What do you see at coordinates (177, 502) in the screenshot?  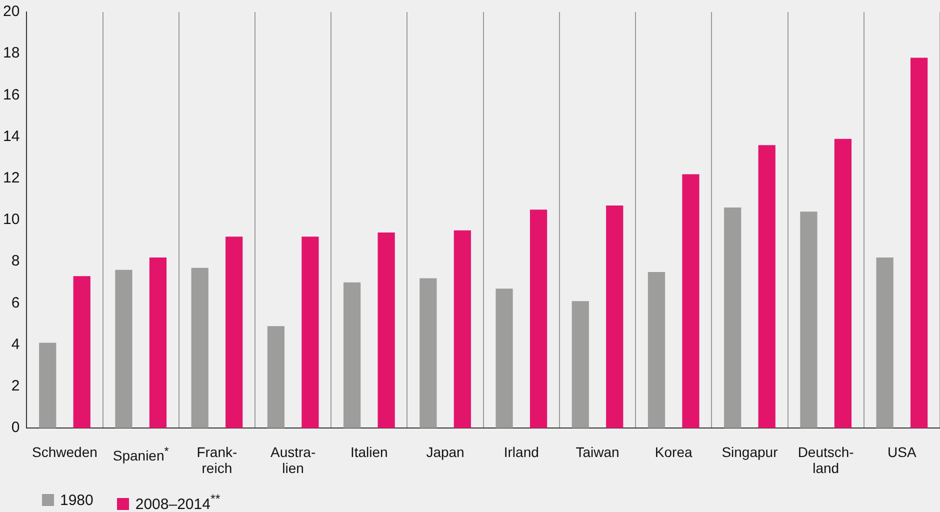 I see `legend-label: 2008–2014$^{**}$` at bounding box center [177, 502].